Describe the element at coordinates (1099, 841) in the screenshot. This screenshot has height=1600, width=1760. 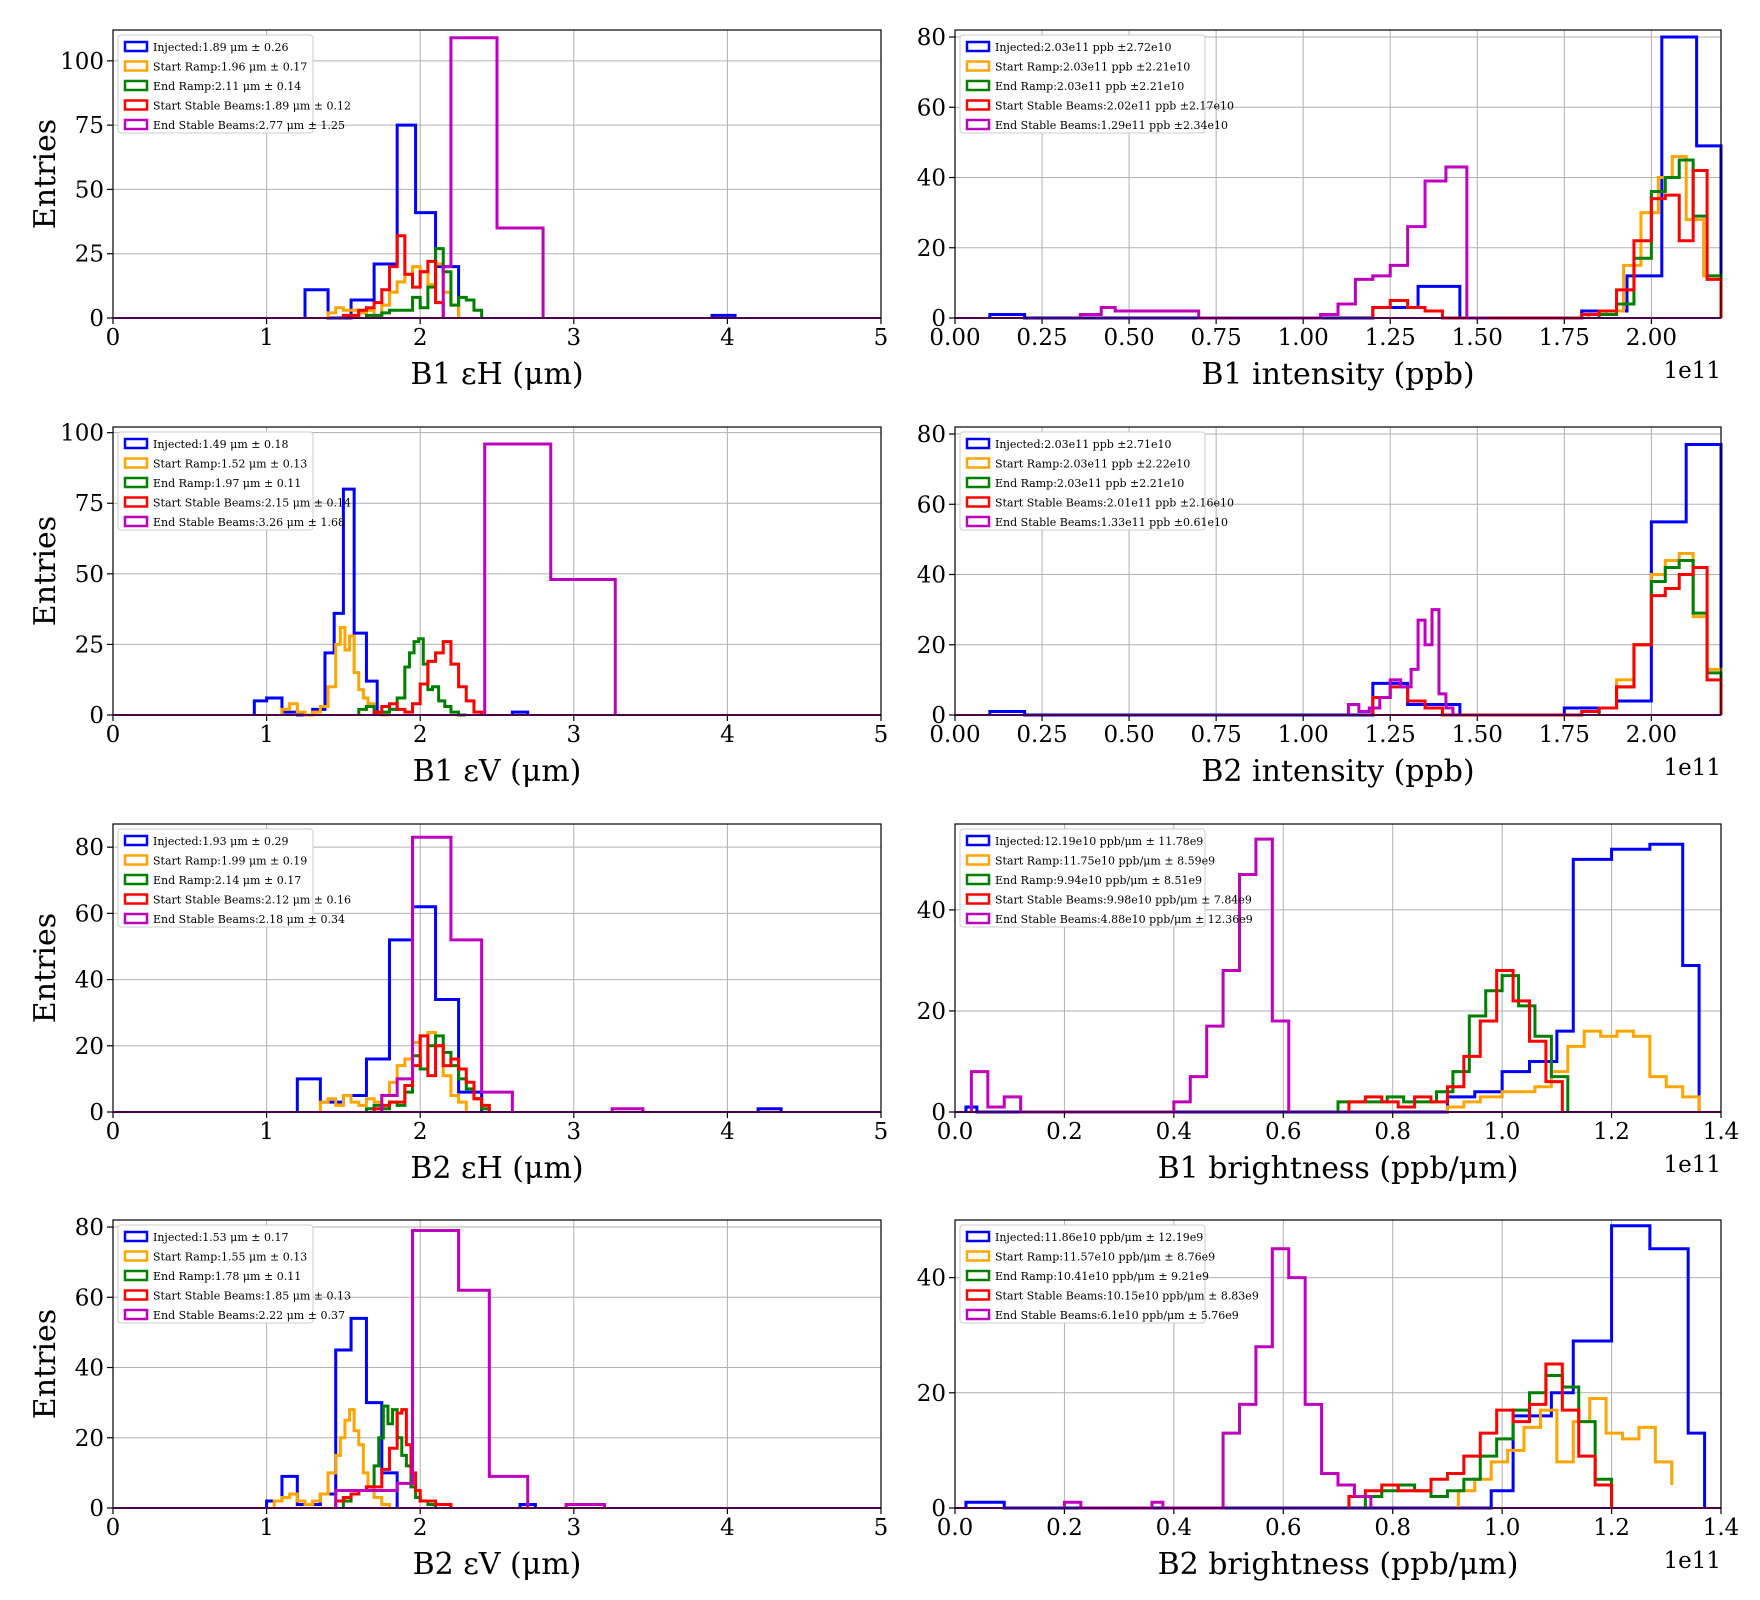
I see `legend-entry: Injected:12.19e10 ppb/μm ± 11.78e9` at that location.